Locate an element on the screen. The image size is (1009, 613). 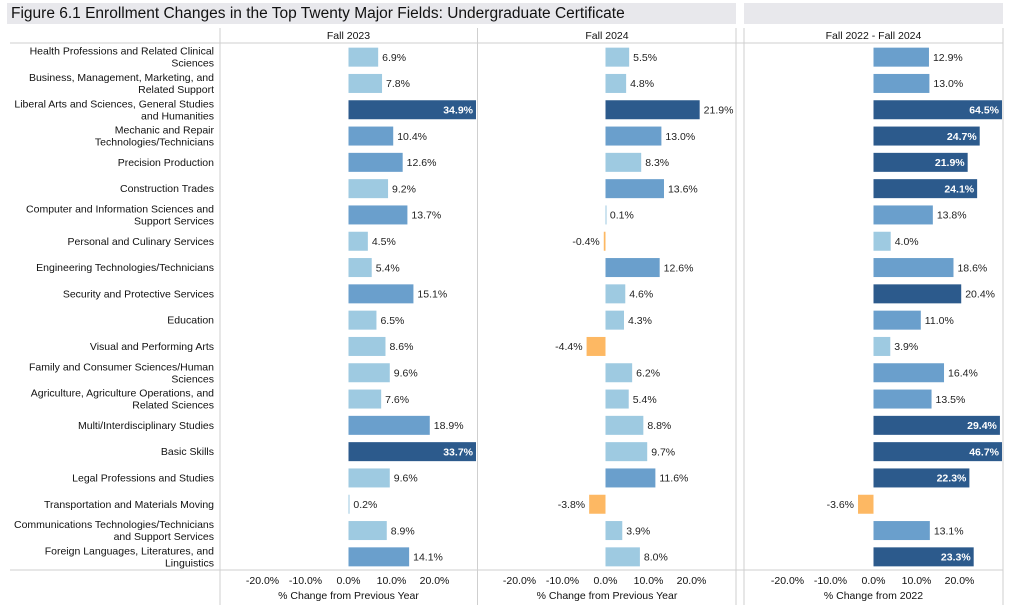
data-label: 34.9% is located at coordinates (458, 110).